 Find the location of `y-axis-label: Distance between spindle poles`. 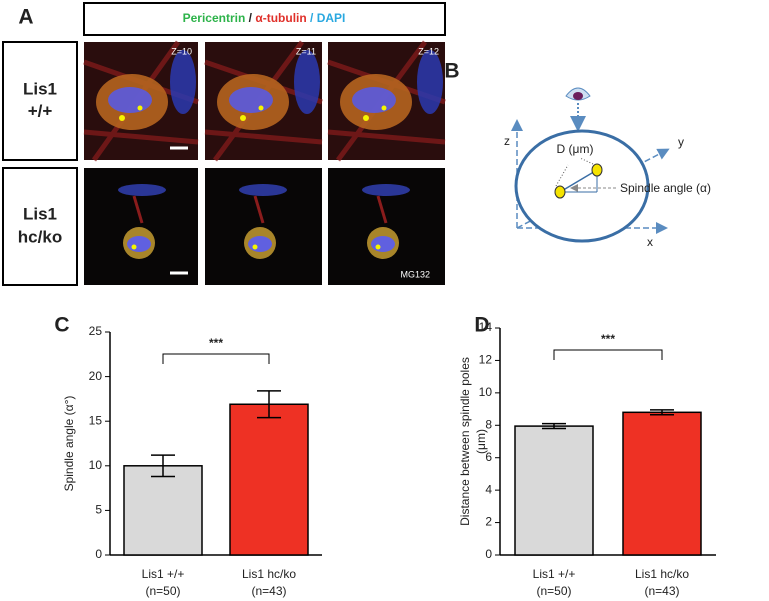

y-axis-label: Distance between spindle poles is located at coordinates (465, 441).